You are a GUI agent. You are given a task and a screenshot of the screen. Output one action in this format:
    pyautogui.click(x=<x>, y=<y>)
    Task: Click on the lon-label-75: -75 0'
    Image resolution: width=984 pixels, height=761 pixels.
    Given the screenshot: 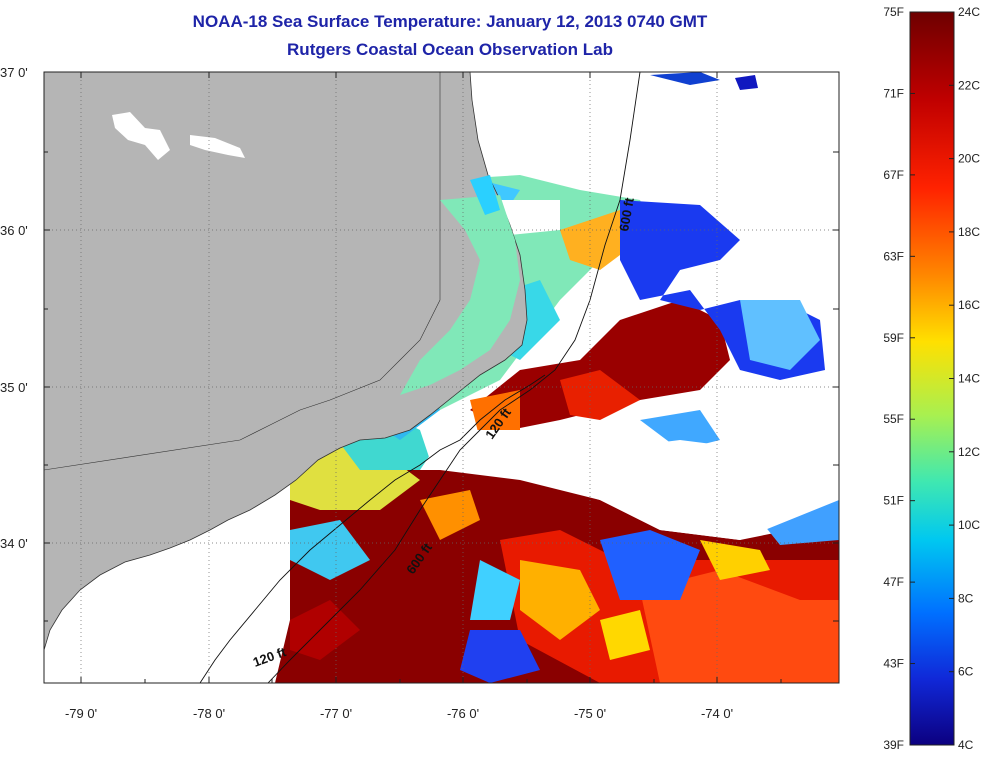 What is the action you would take?
    pyautogui.click(x=590, y=713)
    